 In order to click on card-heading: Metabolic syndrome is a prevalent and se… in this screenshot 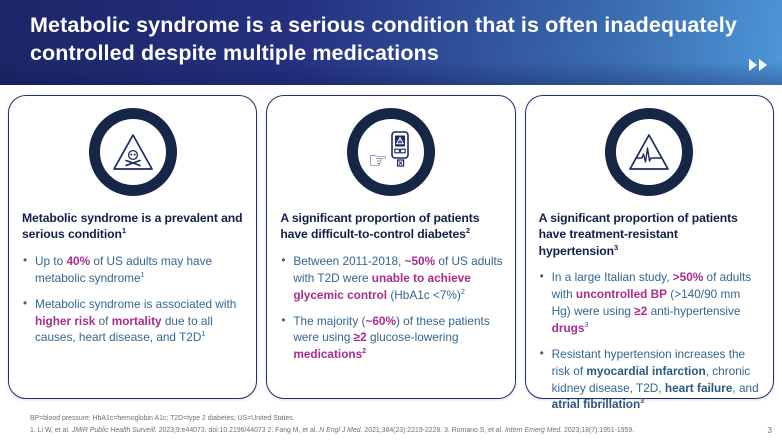, I will do `click(132, 226)`.